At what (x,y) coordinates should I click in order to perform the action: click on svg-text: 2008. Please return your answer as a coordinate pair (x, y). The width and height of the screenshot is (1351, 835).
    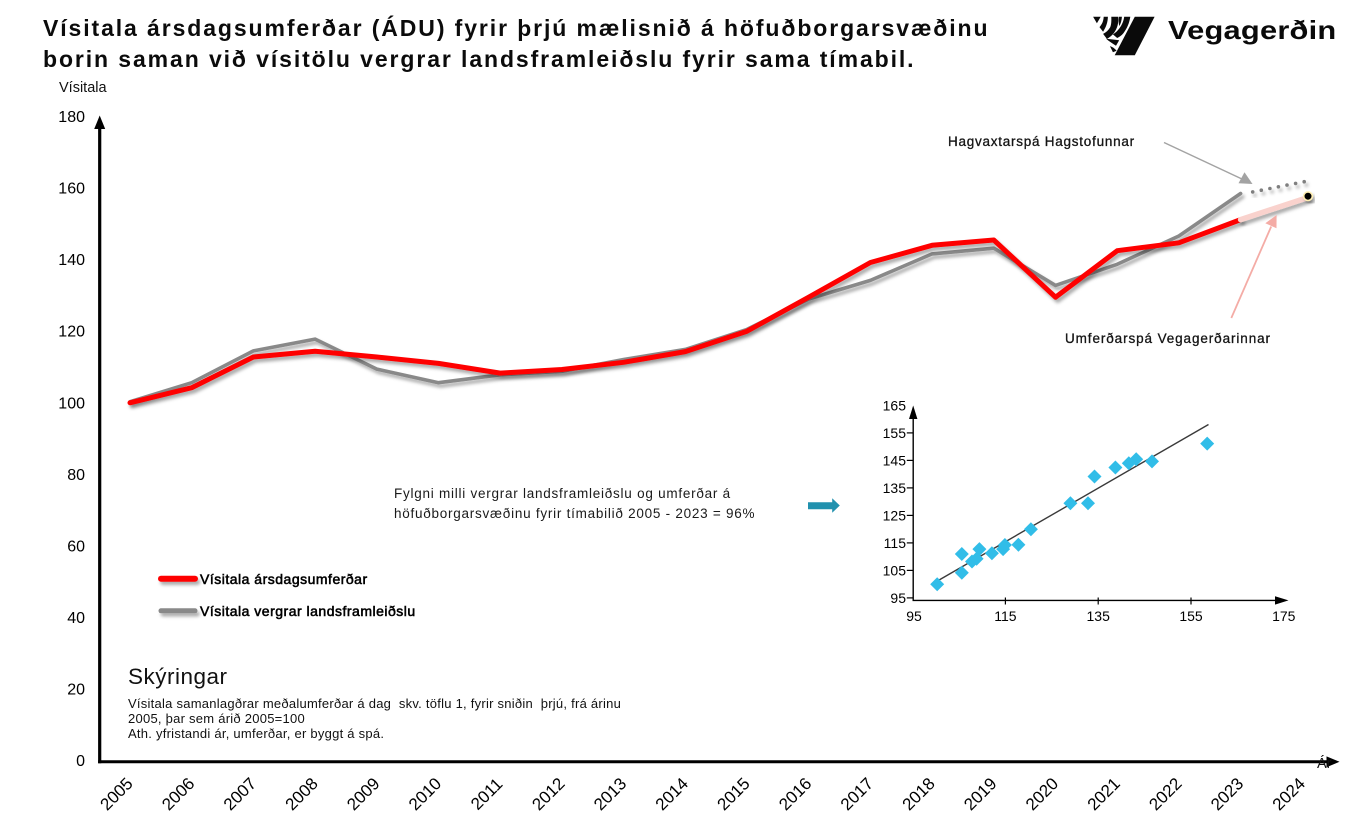
    Looking at the image, I should click on (302, 794).